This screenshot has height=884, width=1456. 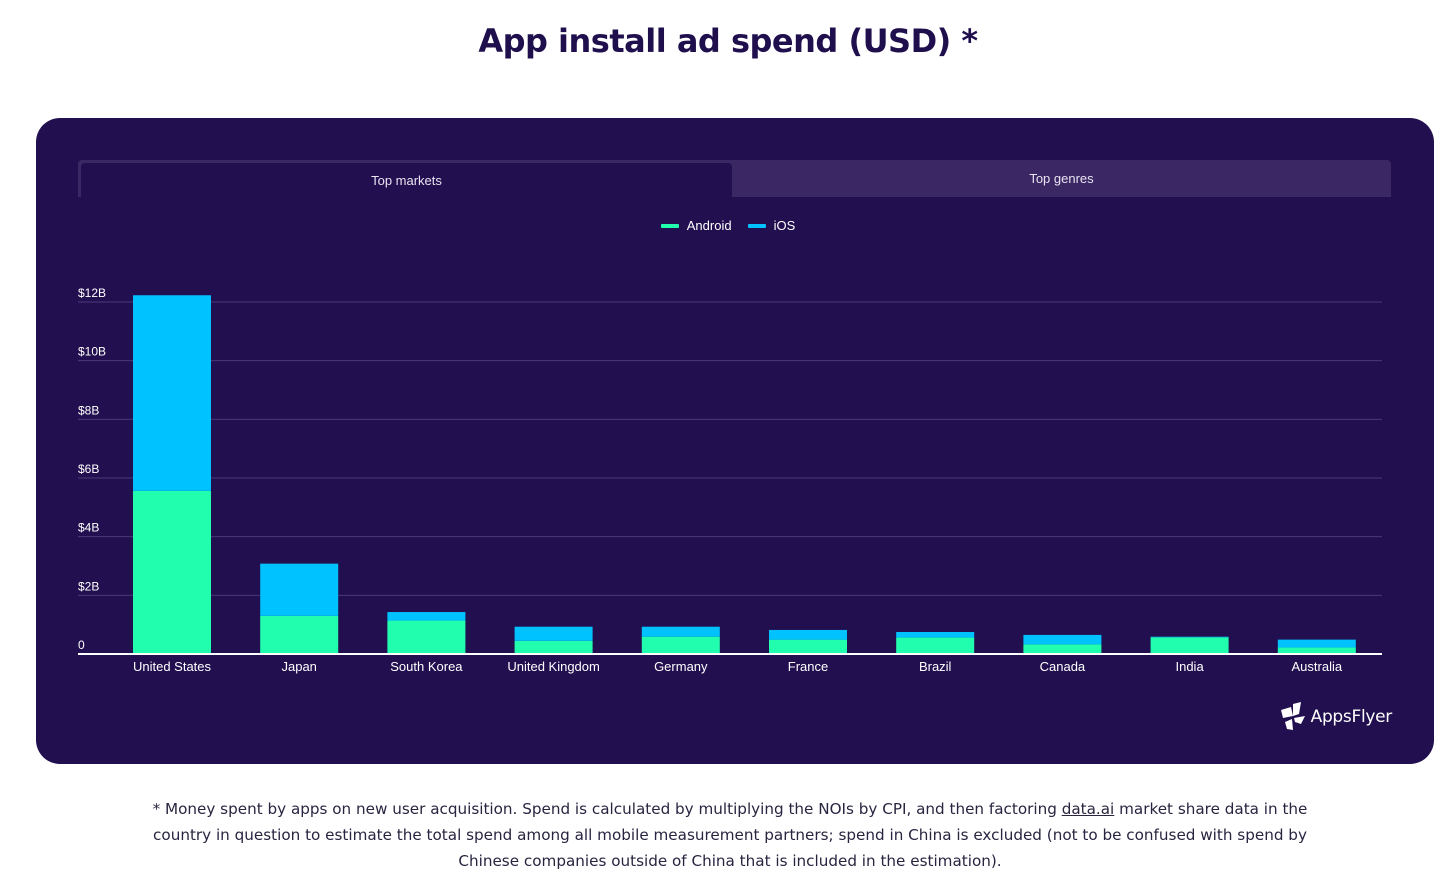 I want to click on y-tick-label: $10B, so click(x=92, y=352).